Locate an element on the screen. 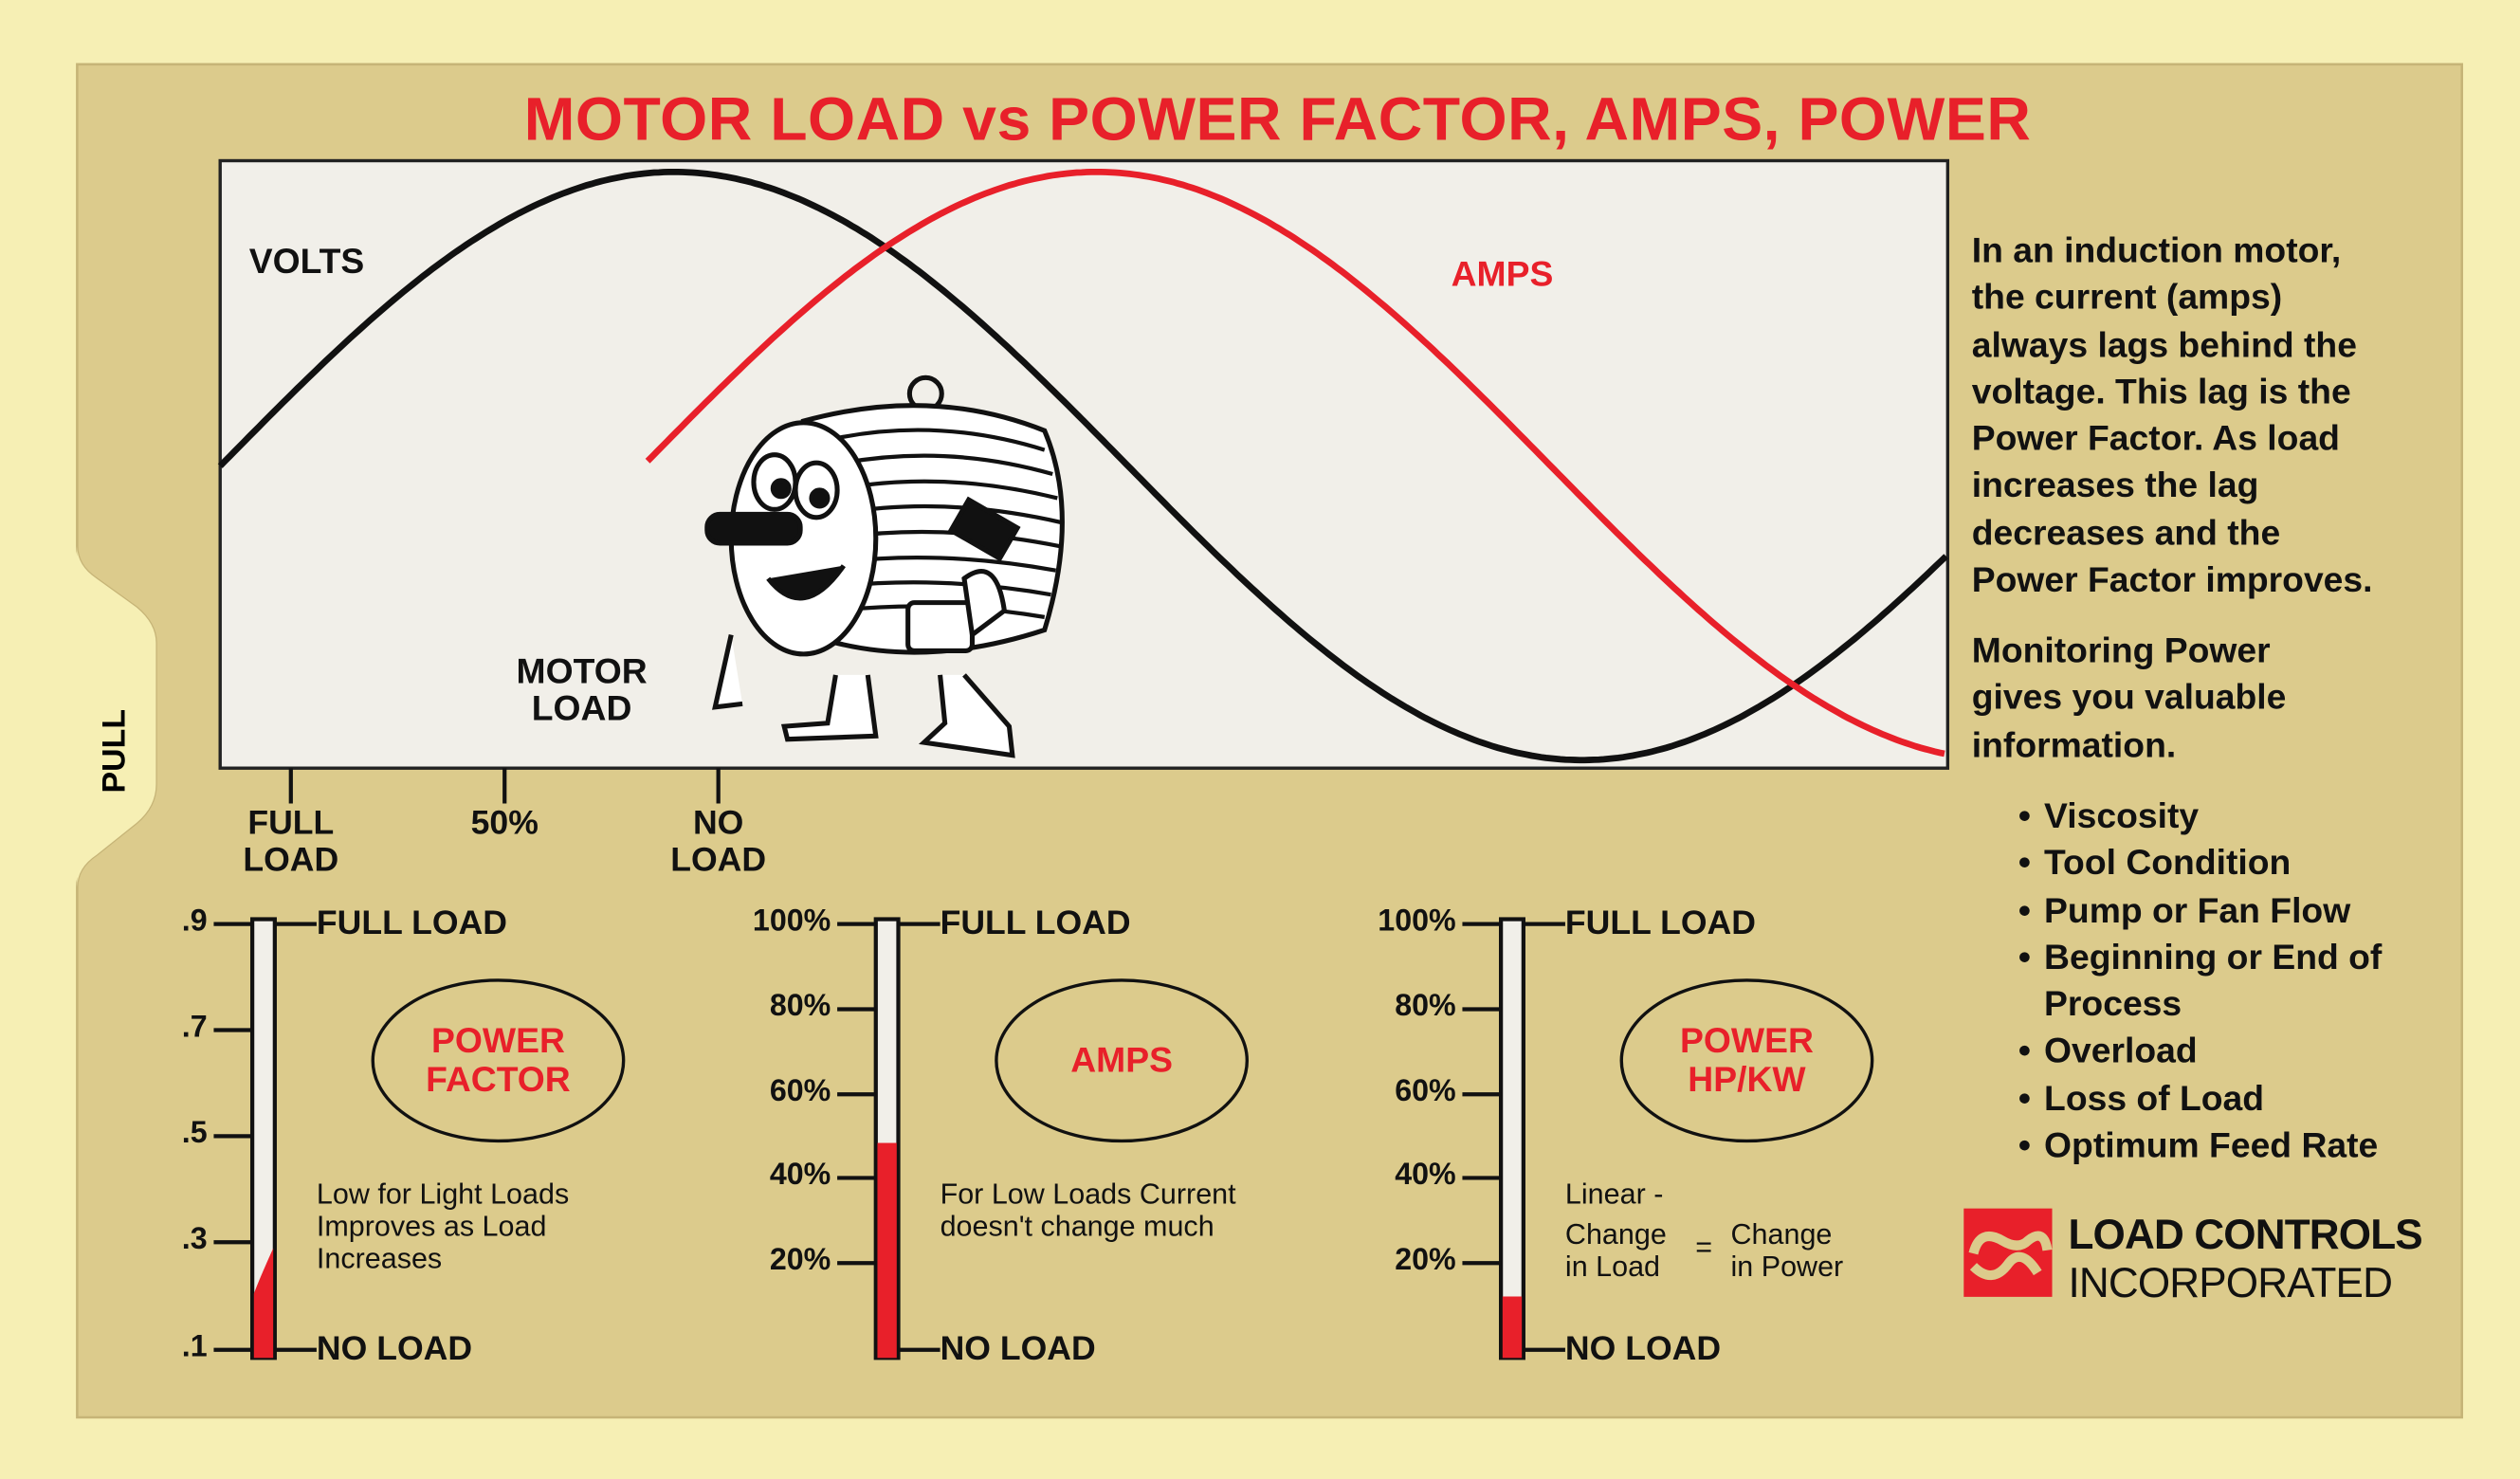 Image resolution: width=2520 pixels, height=1479 pixels. motor-load-label: MOTOR LOAD is located at coordinates (582, 689).